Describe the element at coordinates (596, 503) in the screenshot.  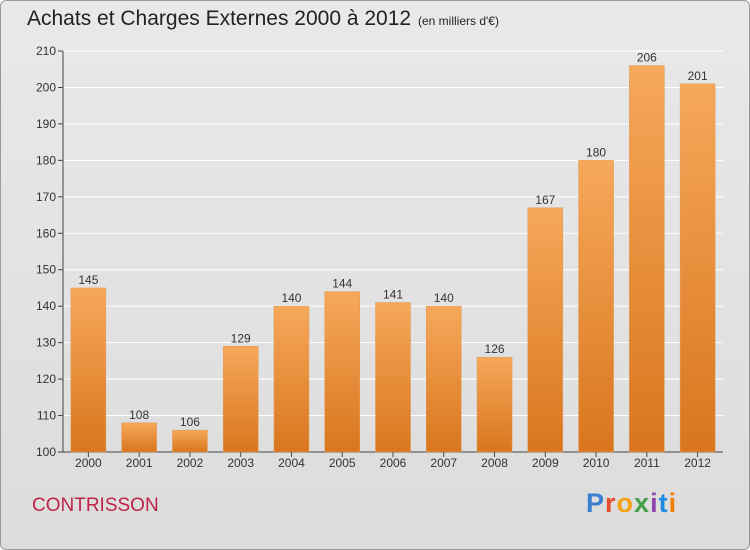
I see `logo-letter: P` at that location.